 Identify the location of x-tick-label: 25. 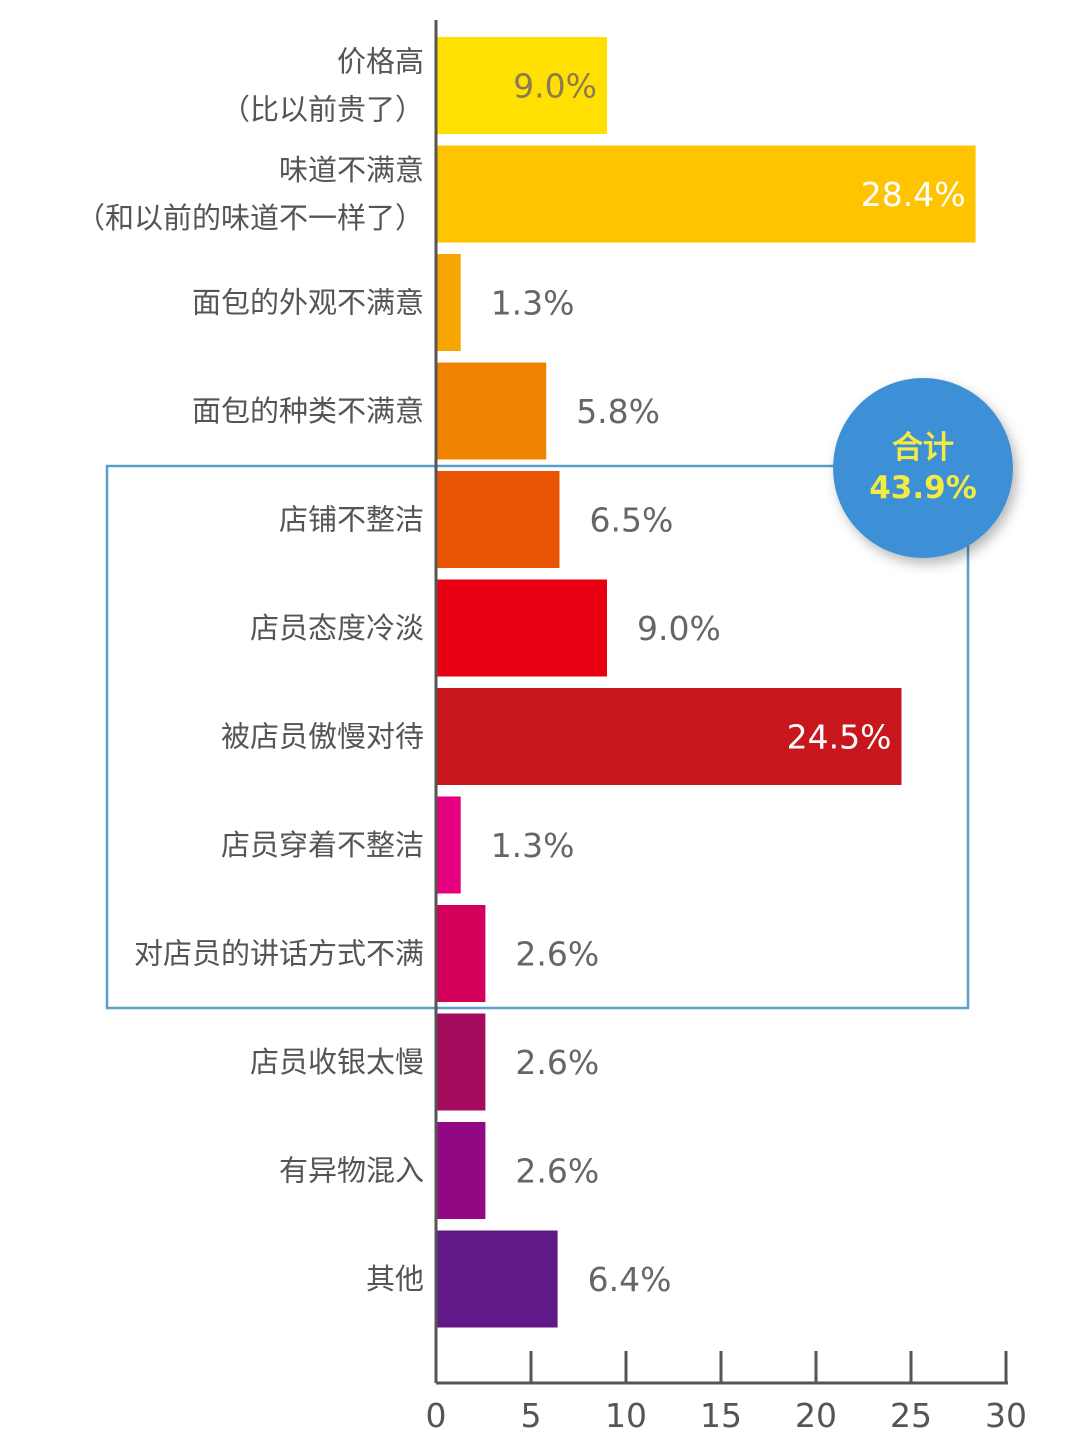
(911, 1415).